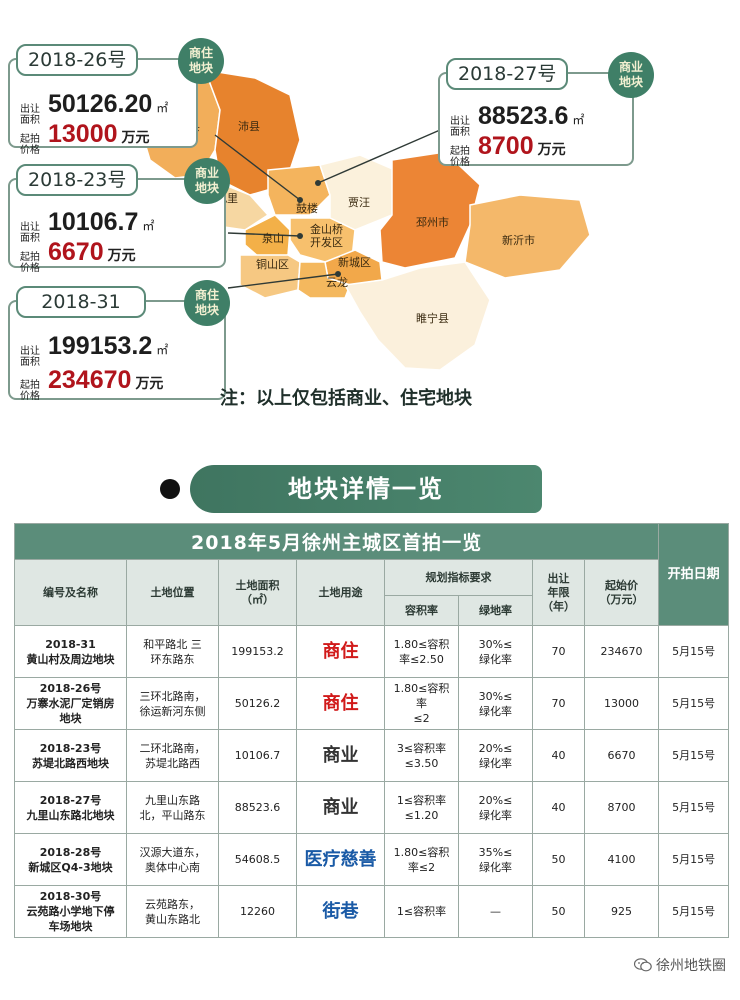 Image resolution: width=740 pixels, height=1000 pixels. I want to click on region-xinyi, so click(527, 236).